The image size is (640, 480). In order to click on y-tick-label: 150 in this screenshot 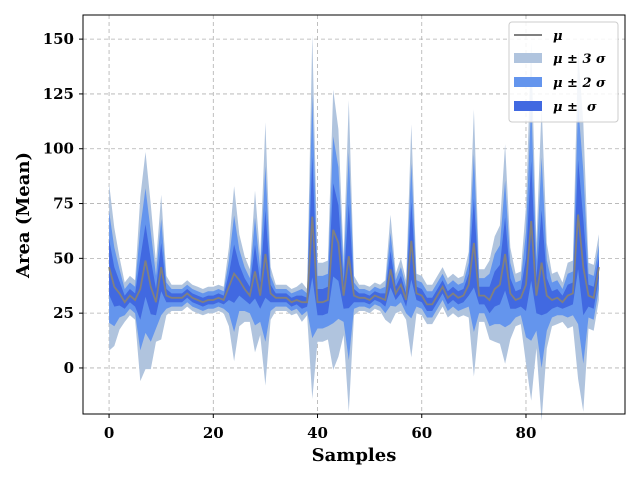, I will do `click(58, 39)`.